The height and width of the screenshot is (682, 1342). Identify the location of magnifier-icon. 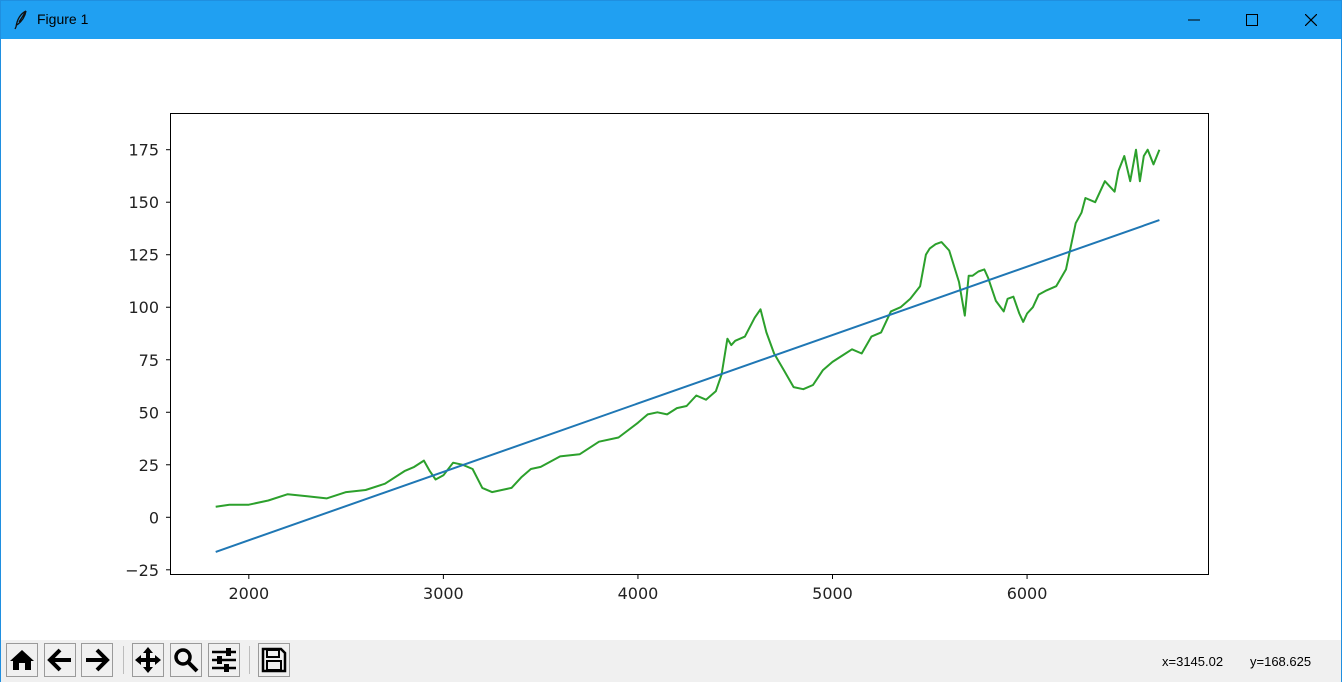
(186, 660).